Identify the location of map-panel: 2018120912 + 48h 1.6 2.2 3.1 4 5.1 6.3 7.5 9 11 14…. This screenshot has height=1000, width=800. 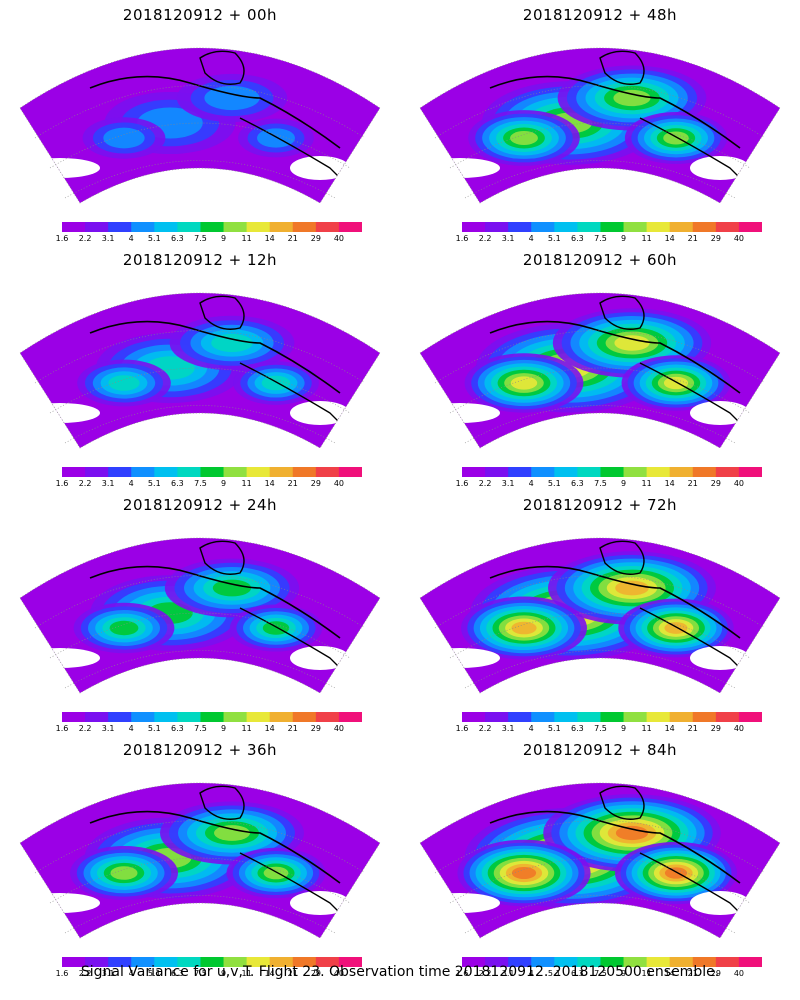
(600, 122).